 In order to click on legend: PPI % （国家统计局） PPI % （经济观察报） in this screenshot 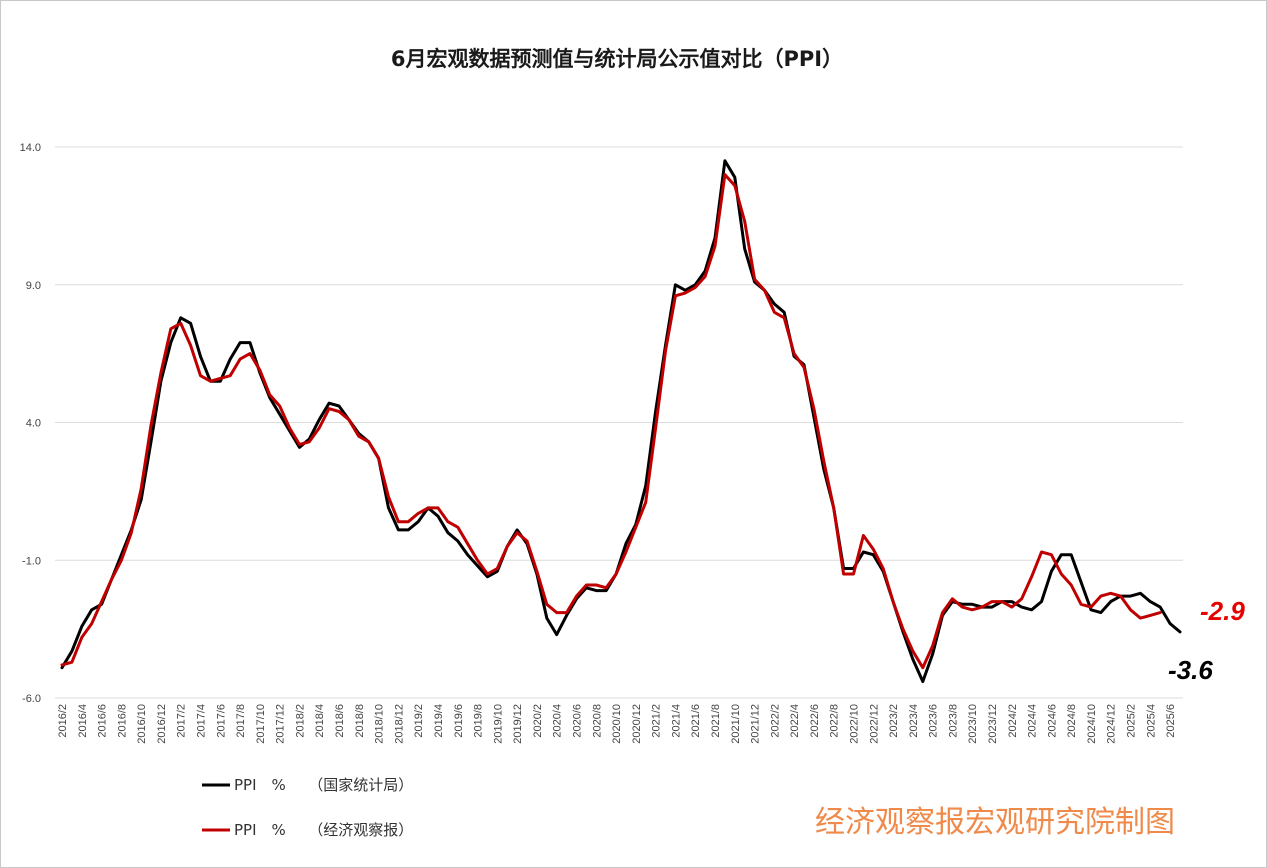, I will do `click(307, 807)`.